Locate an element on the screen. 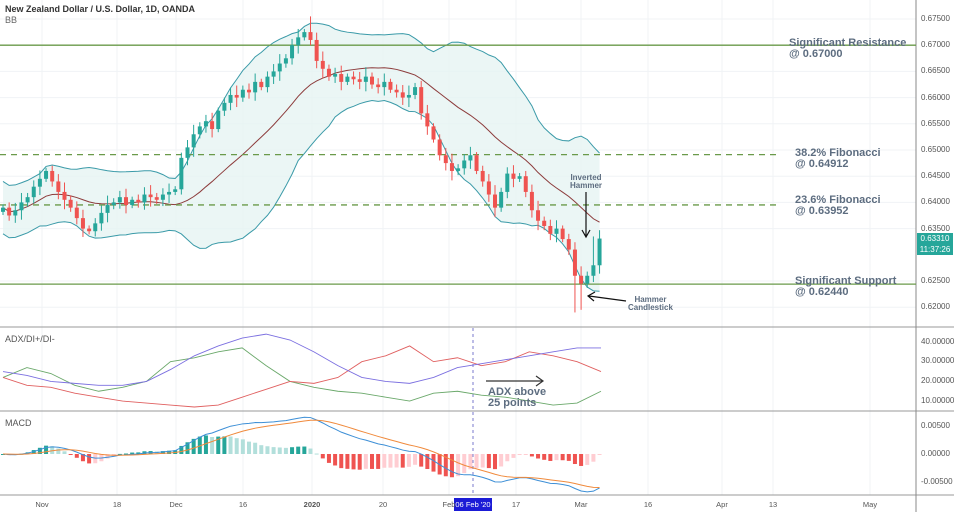  date-tick: Feb is located at coordinates (449, 504).